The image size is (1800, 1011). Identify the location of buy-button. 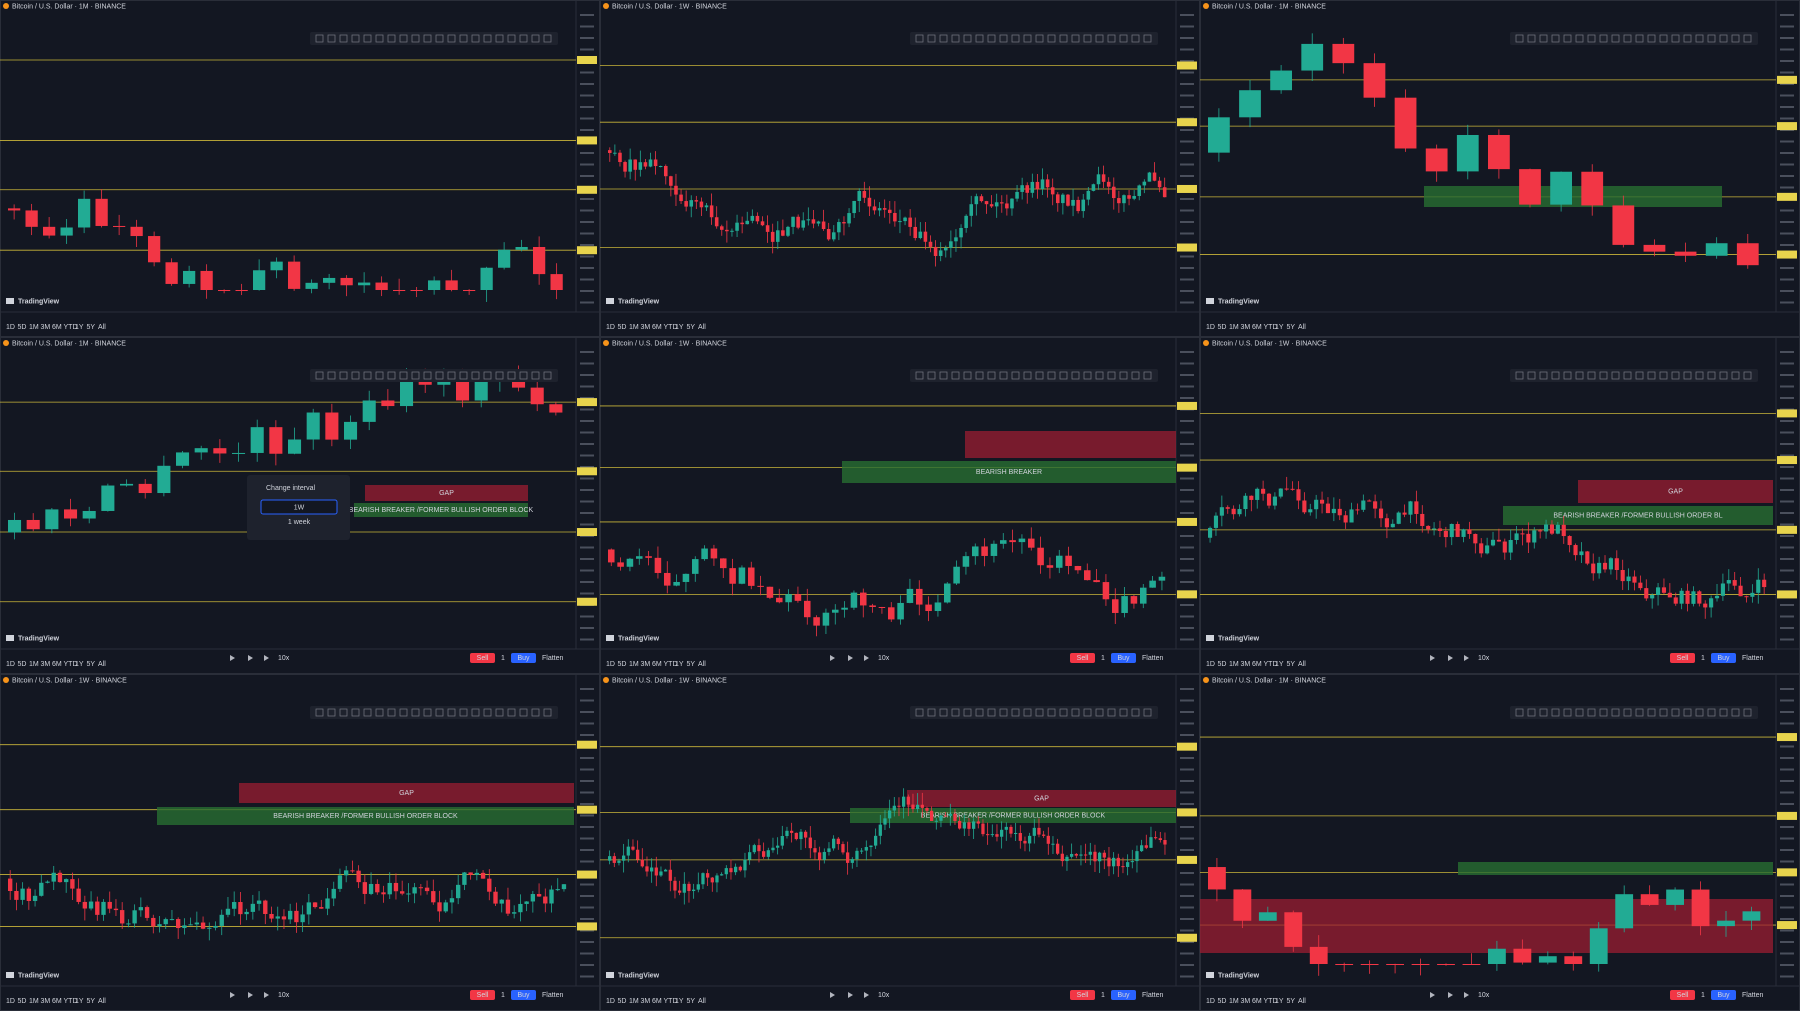
(1123, 658).